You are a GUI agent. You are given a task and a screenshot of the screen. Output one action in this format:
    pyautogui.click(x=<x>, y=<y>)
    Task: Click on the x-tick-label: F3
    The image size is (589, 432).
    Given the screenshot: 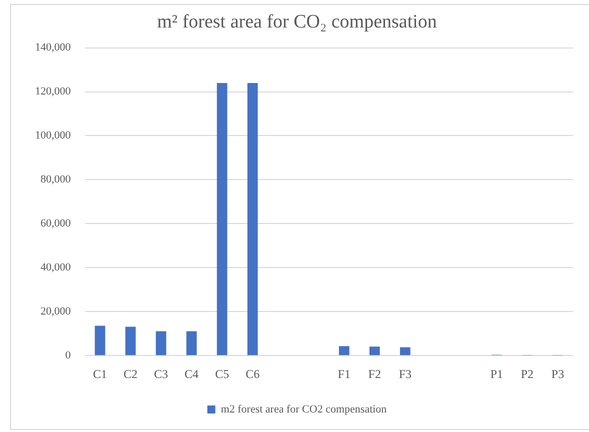 What is the action you would take?
    pyautogui.click(x=405, y=373)
    